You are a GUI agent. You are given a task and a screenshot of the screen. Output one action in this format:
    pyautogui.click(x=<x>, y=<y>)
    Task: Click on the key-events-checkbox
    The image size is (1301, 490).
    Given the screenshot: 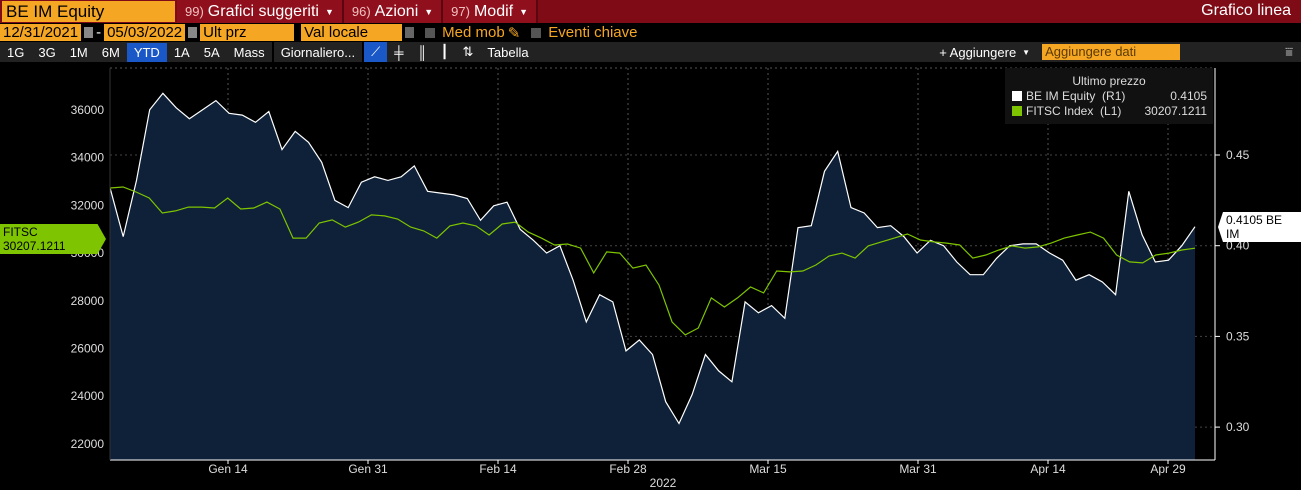 What is the action you would take?
    pyautogui.click(x=536, y=32)
    